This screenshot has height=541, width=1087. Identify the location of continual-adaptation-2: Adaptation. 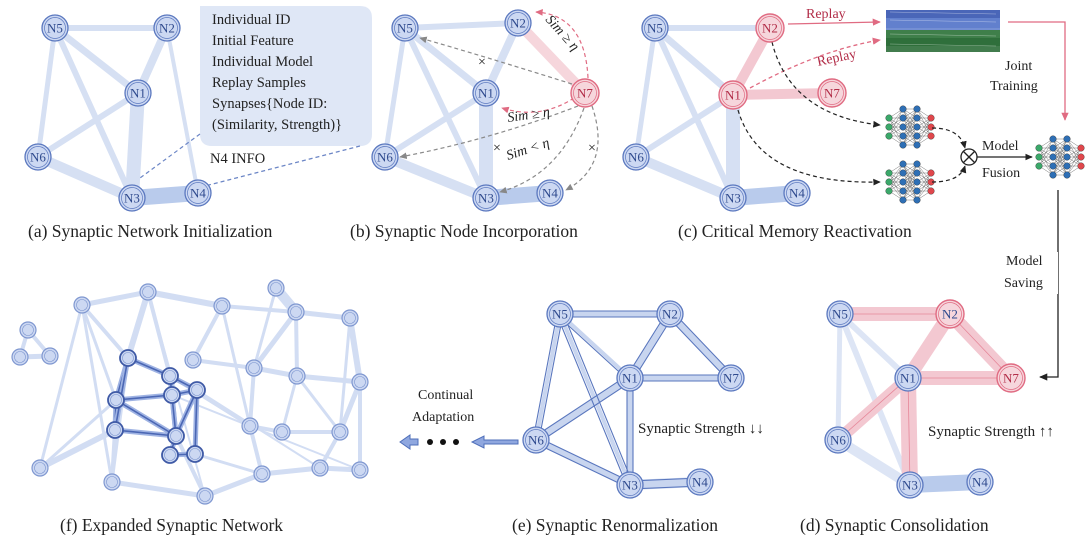
(443, 417).